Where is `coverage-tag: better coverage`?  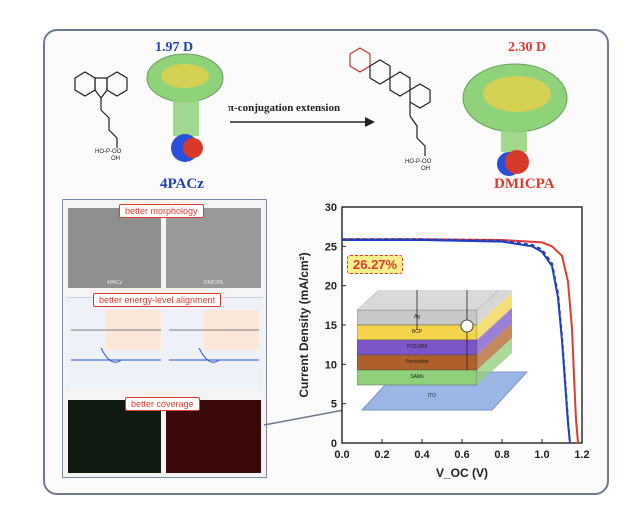 coverage-tag: better coverage is located at coordinates (162, 404).